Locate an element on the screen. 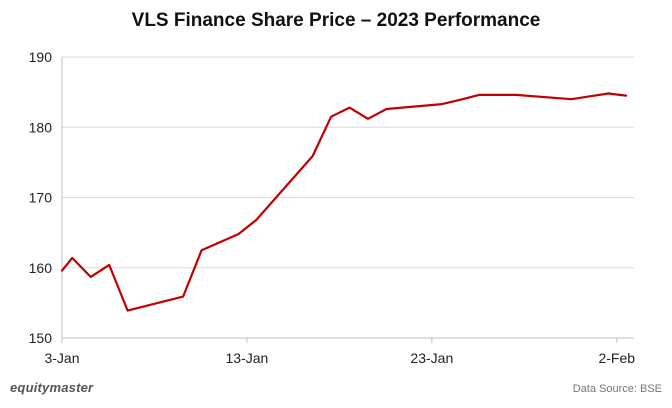 The height and width of the screenshot is (408, 672). y-axis: 150 160 170 180 190 is located at coordinates (46, 197).